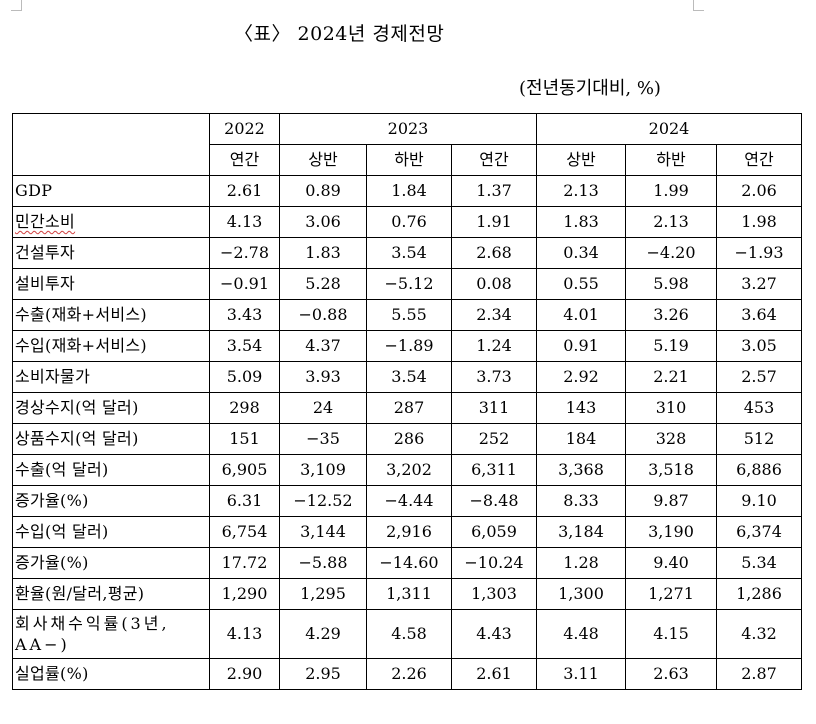  Describe the element at coordinates (494, 191) in the screenshot. I see `value-cell: 1.37` at that location.